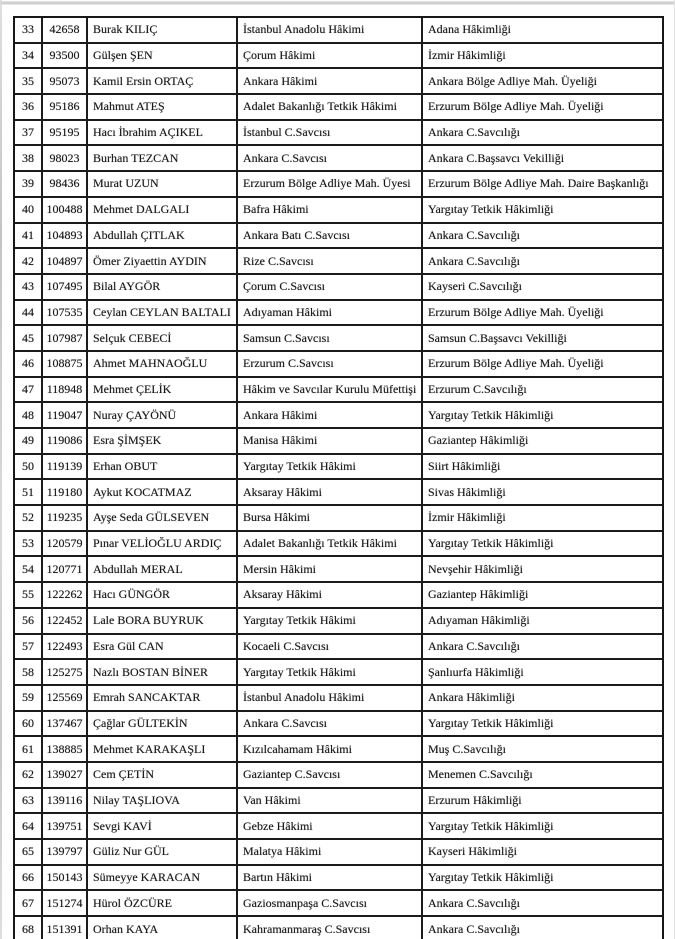 This screenshot has width=675, height=939. Describe the element at coordinates (163, 569) in the screenshot. I see `cell-person-name: Abdullah MERAL` at that location.